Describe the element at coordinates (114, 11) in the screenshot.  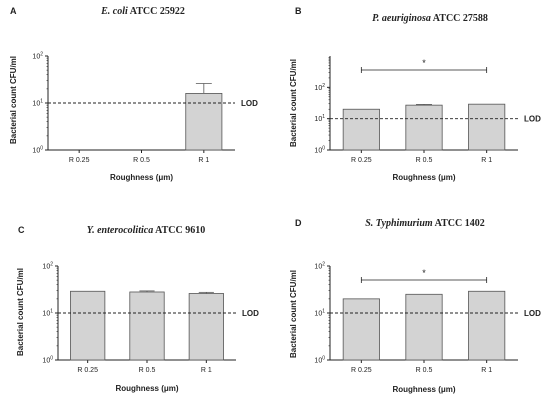
I see `panel-title-species: E. coli` at that location.